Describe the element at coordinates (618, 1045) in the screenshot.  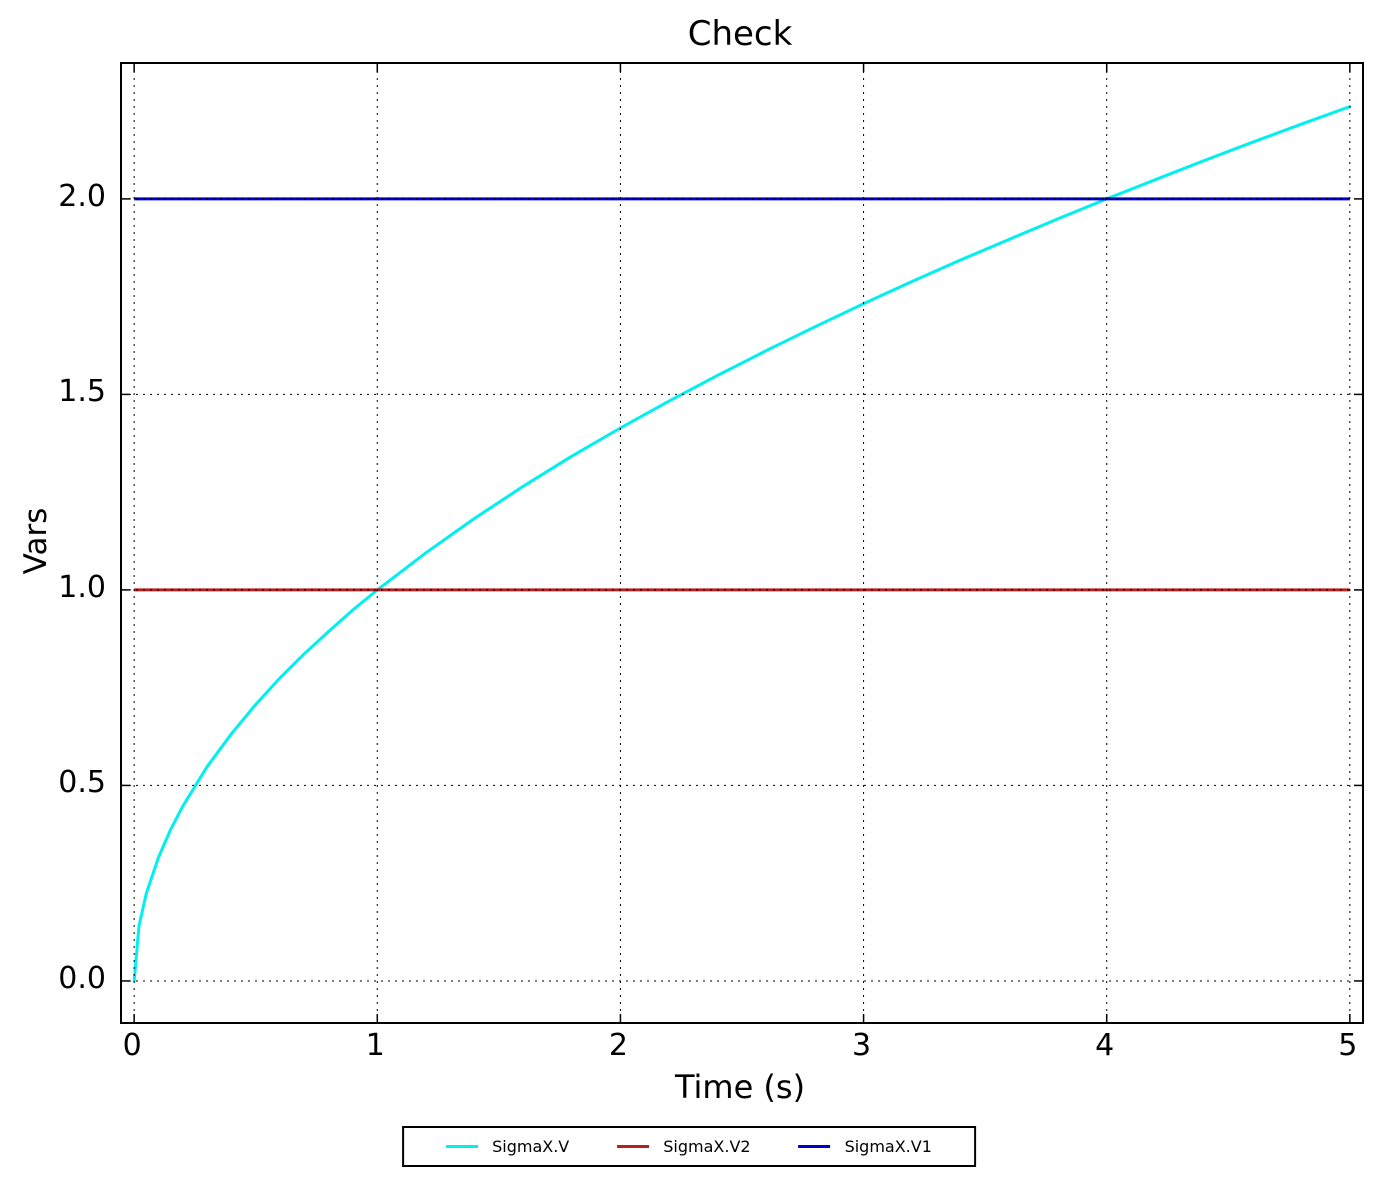
I see `x-tick-label: 2` at that location.